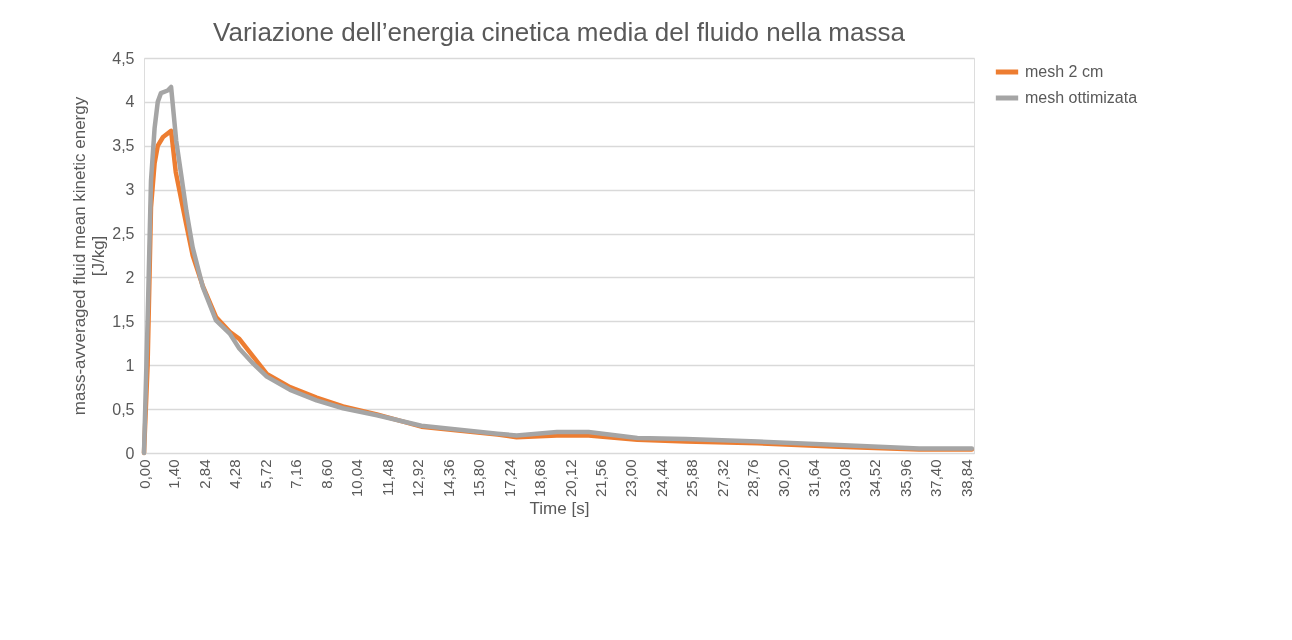  I want to click on x-tick-label: 8,60, so click(326, 474).